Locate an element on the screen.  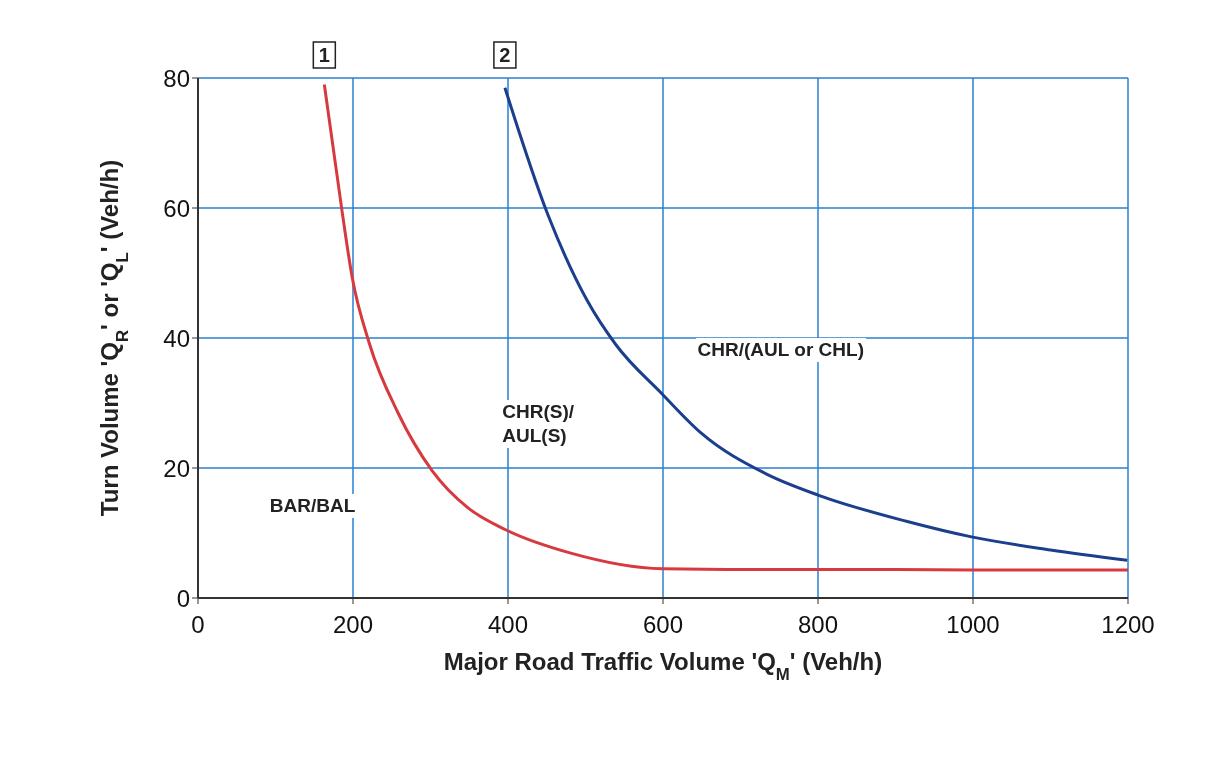
x-tick-label: 1200 is located at coordinates (1128, 625).